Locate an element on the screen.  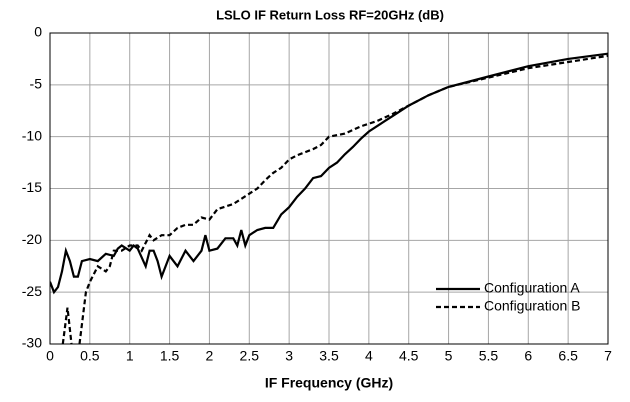
x-tick-label: 5.5 is located at coordinates (489, 356).